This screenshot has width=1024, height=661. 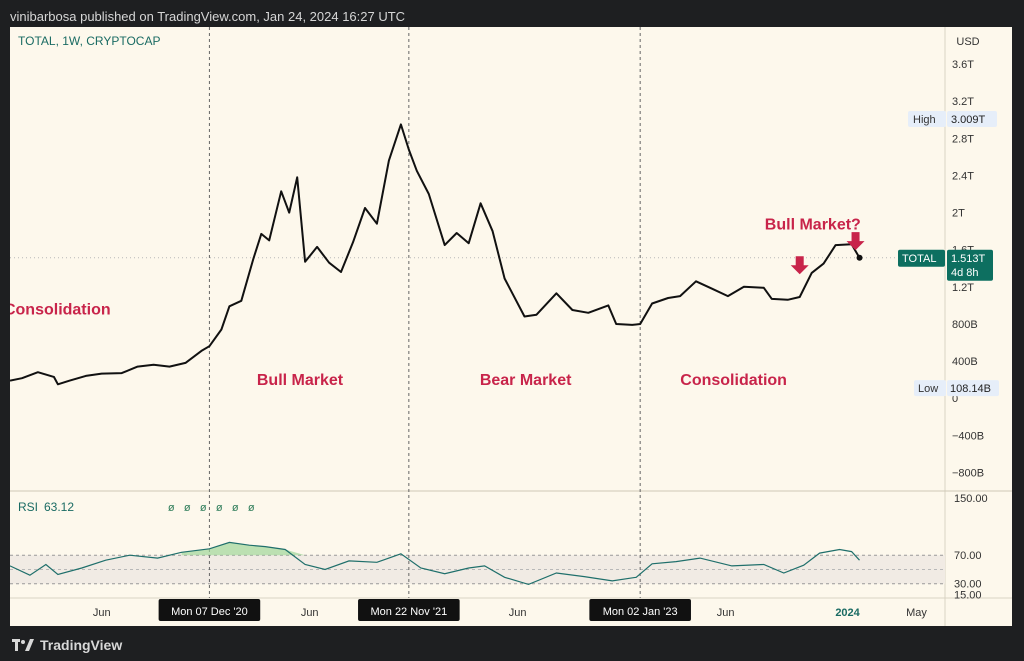 I want to click on value-labels: High 3.009T Low 108.14B TOTAL 1.513T 4d 8h, so click(x=948, y=253).